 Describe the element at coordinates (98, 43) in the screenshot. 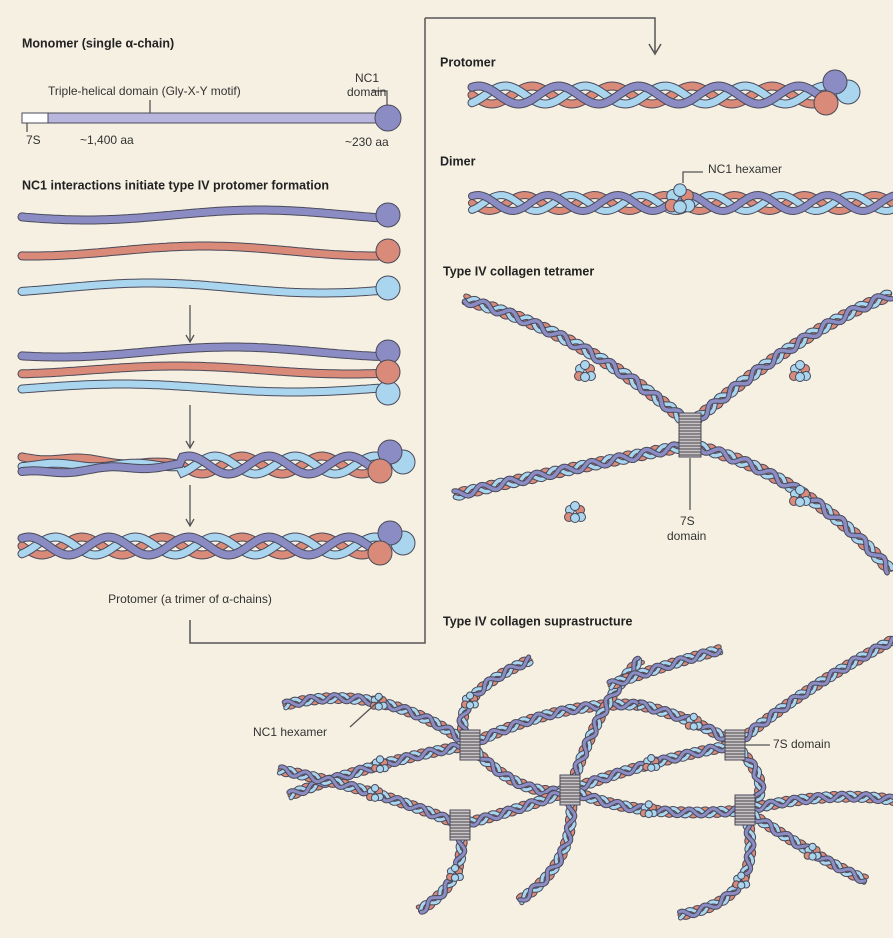

I see `title: Monomer (single α-chain)` at that location.